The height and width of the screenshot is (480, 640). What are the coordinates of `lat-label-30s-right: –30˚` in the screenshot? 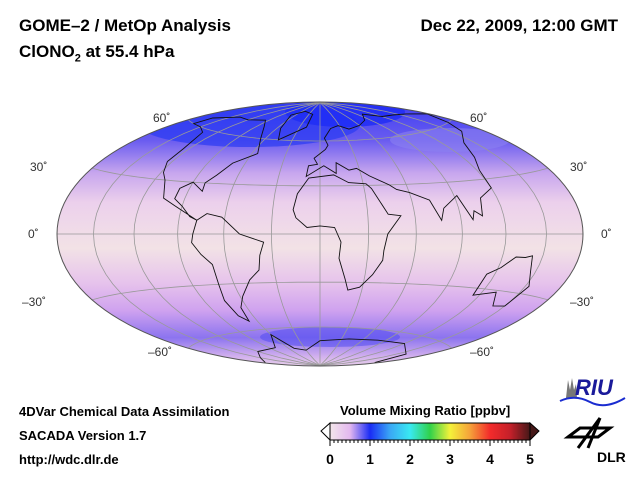 It's located at (582, 302).